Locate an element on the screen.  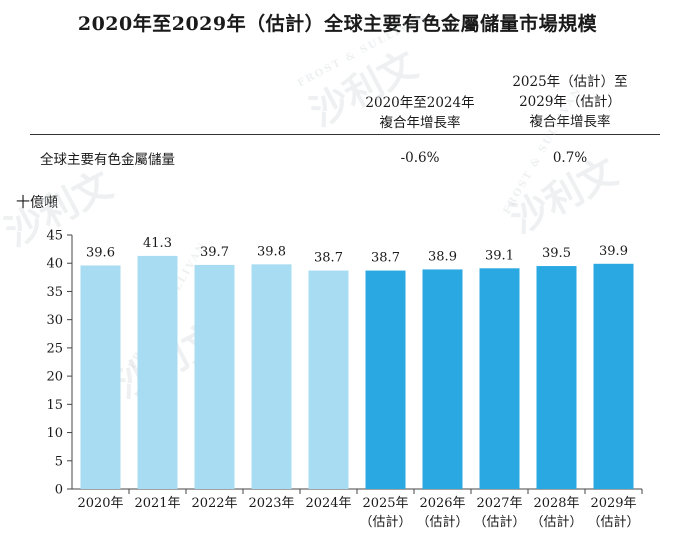
x-category-label: 2020年 is located at coordinates (100, 503).